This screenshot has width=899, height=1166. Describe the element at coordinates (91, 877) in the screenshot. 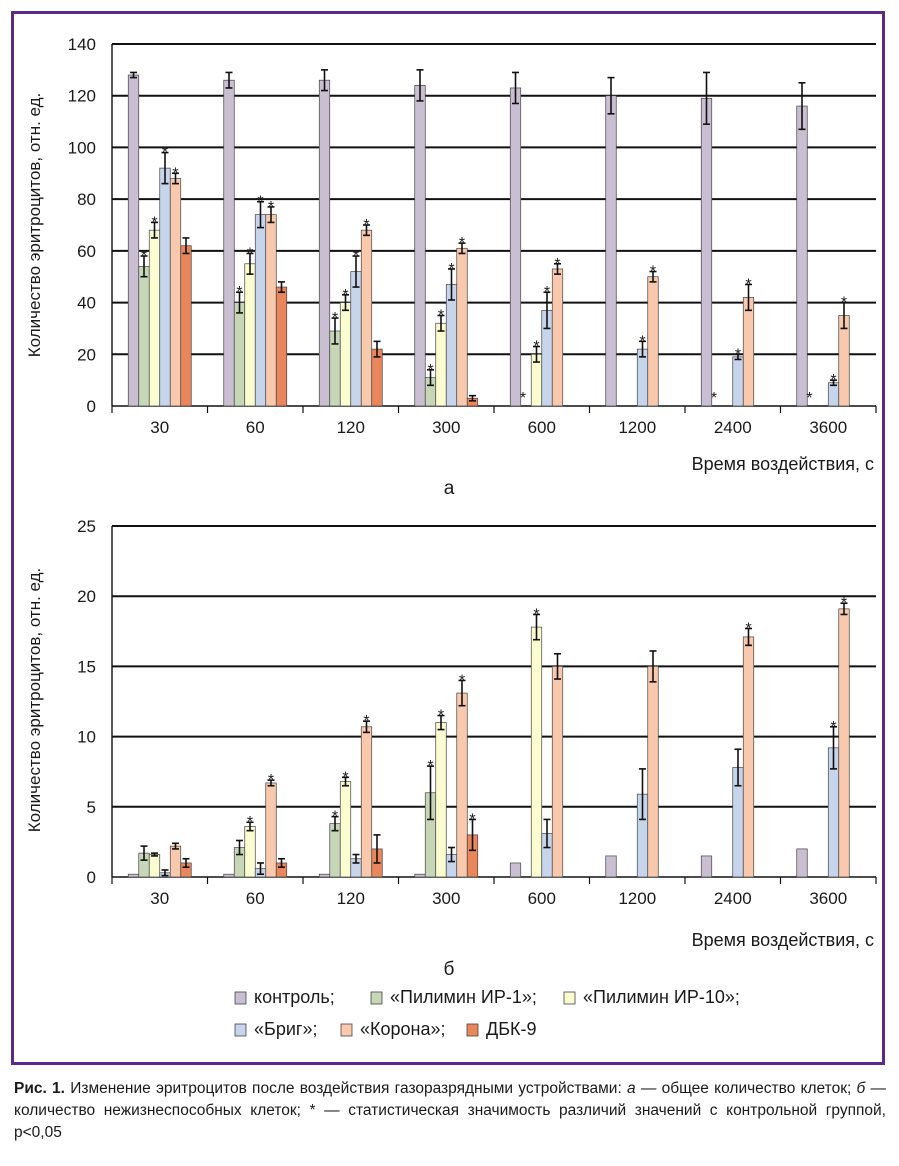

I see `p1-y-tick-label: 0` at that location.